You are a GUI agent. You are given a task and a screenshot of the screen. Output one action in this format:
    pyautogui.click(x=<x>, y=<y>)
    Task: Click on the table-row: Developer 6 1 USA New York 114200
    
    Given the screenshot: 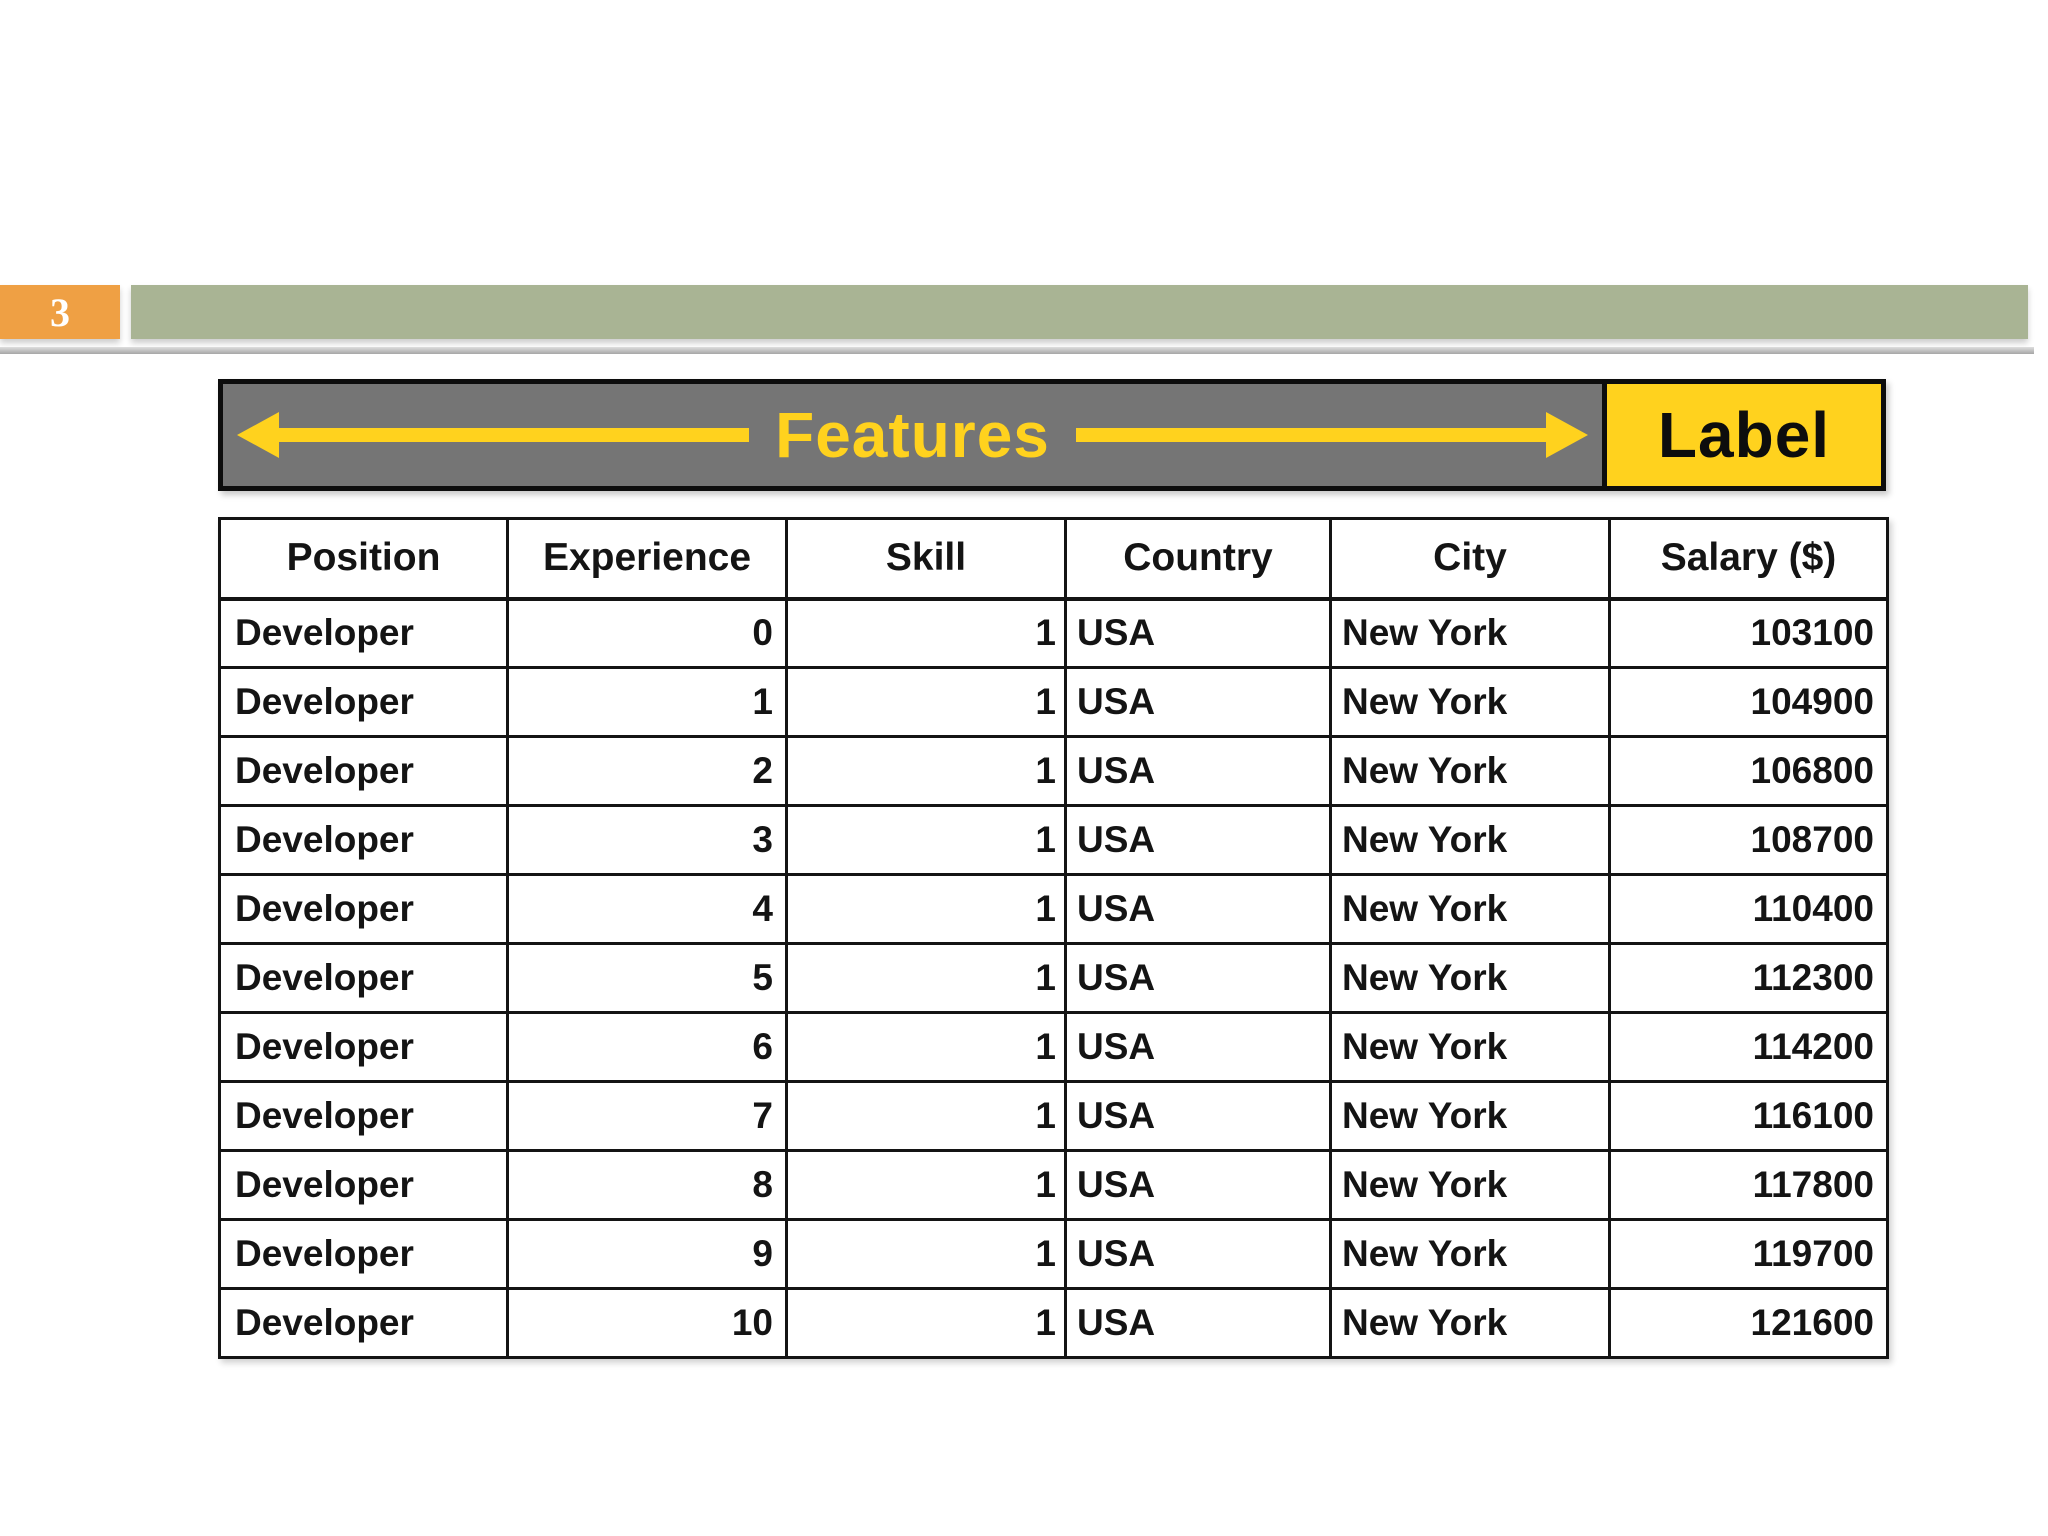 What is the action you would take?
    pyautogui.click(x=1053, y=1047)
    